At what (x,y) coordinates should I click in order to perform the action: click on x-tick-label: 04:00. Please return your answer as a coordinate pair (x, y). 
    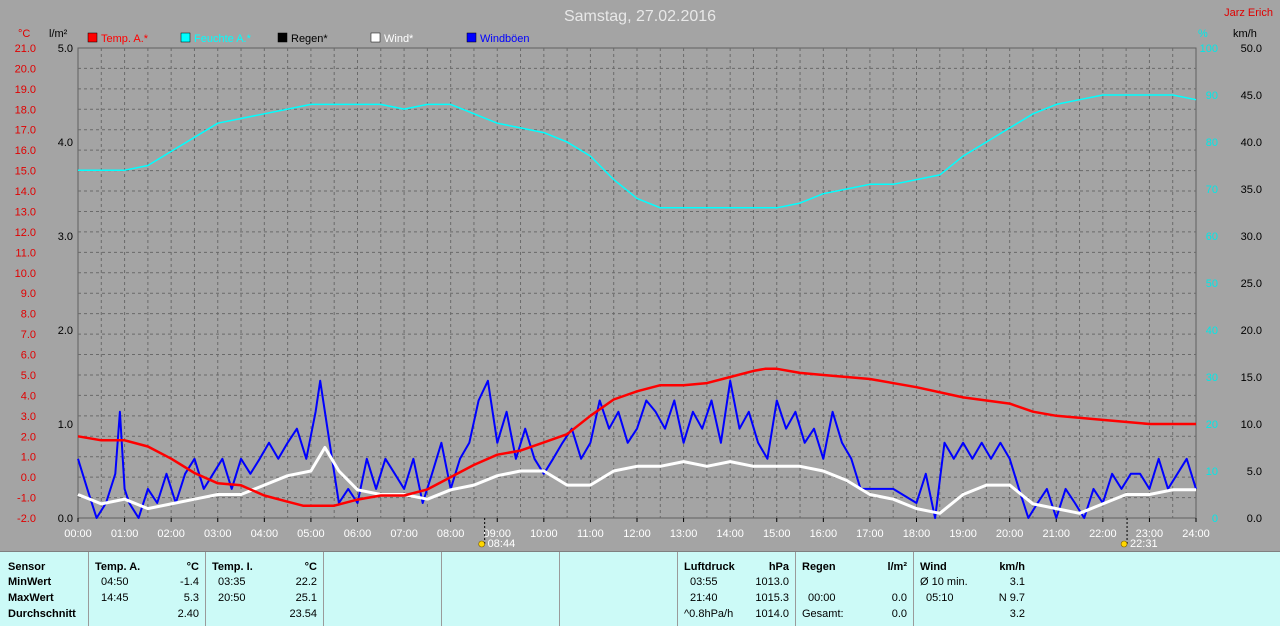
    Looking at the image, I should click on (265, 534).